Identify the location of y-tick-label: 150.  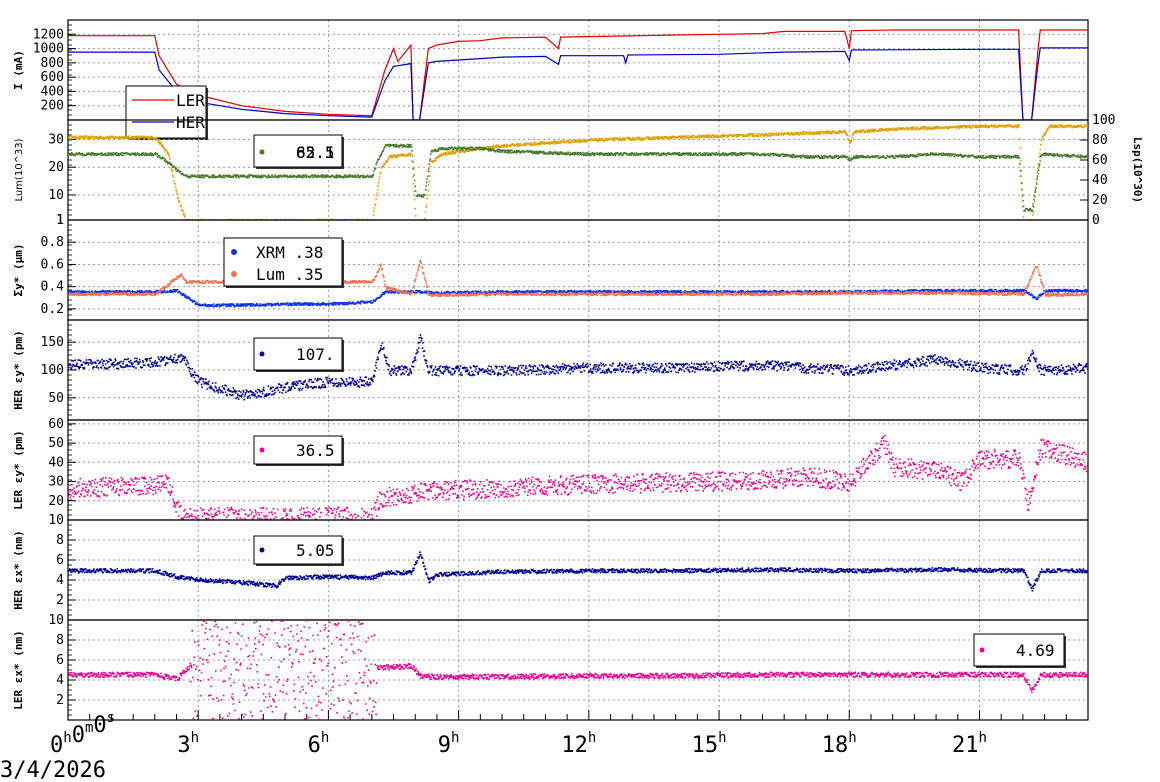
(52, 342).